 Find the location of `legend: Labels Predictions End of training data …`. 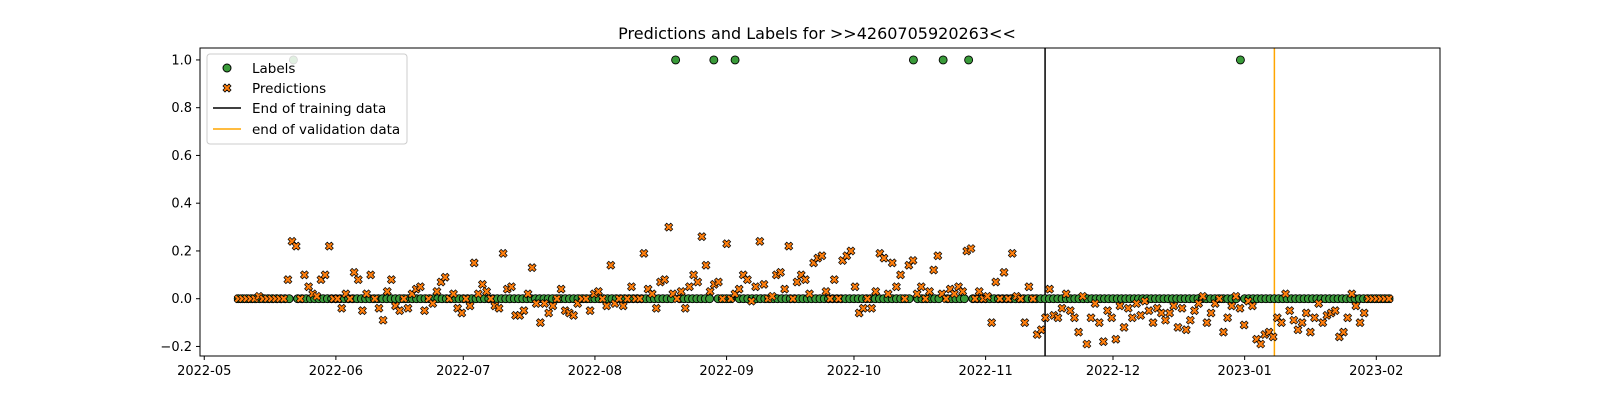

legend: Labels Predictions End of training data … is located at coordinates (307, 99).